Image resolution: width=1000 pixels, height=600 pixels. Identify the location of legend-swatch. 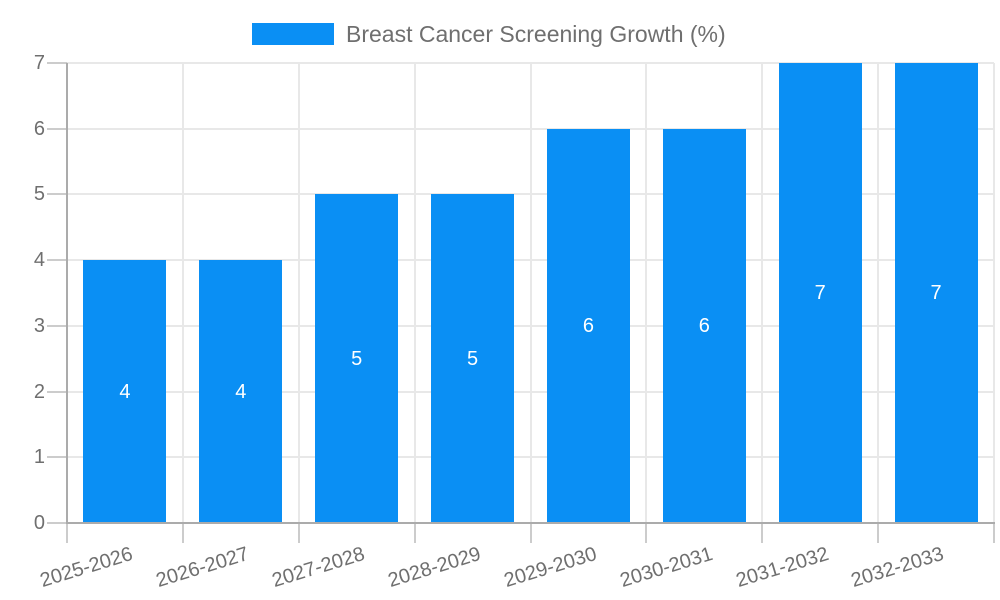
(293, 34).